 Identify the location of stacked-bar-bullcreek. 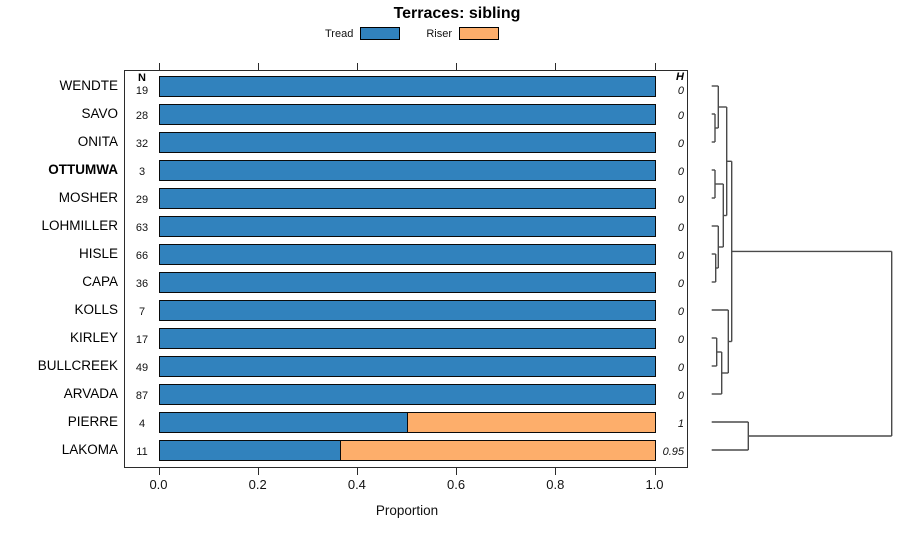
(407, 366).